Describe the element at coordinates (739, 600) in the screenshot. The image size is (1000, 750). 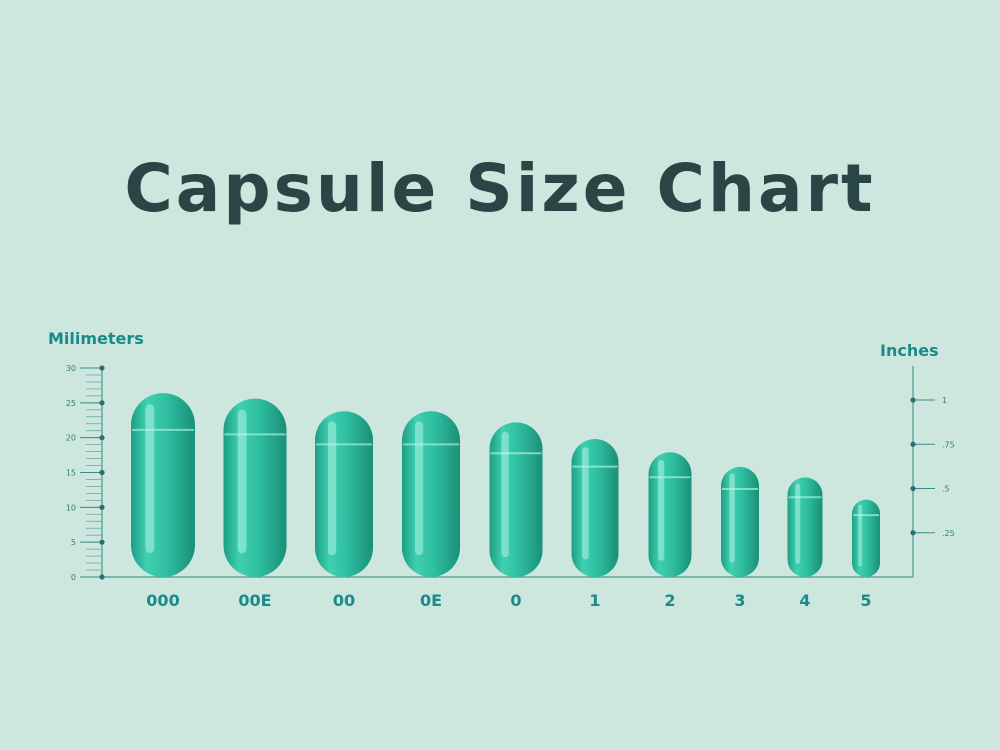
I see `category-label: 3` at that location.